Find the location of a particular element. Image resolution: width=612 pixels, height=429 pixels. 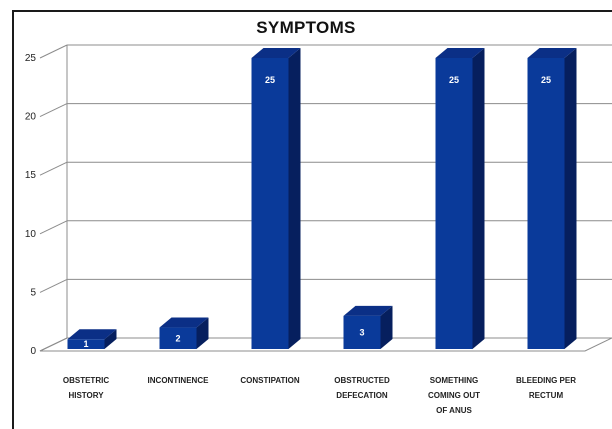

x-tick-label: OBSTRUCTED DEFECATION is located at coordinates (362, 388).